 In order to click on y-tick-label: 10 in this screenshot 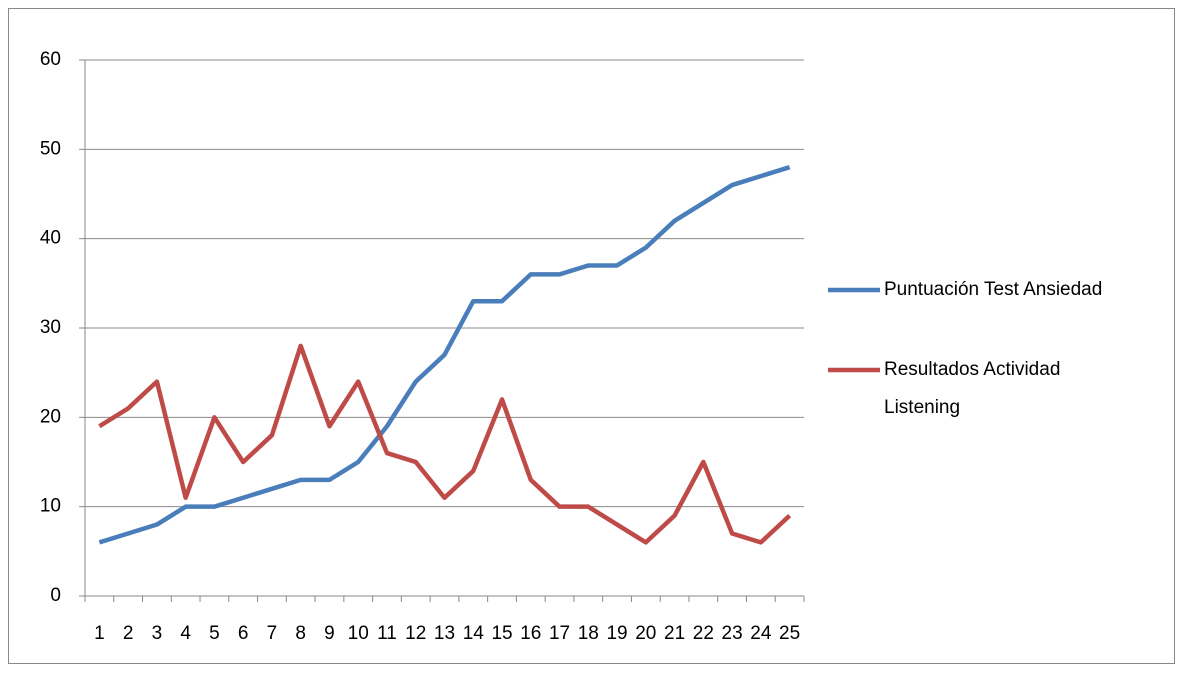, I will do `click(50, 506)`.